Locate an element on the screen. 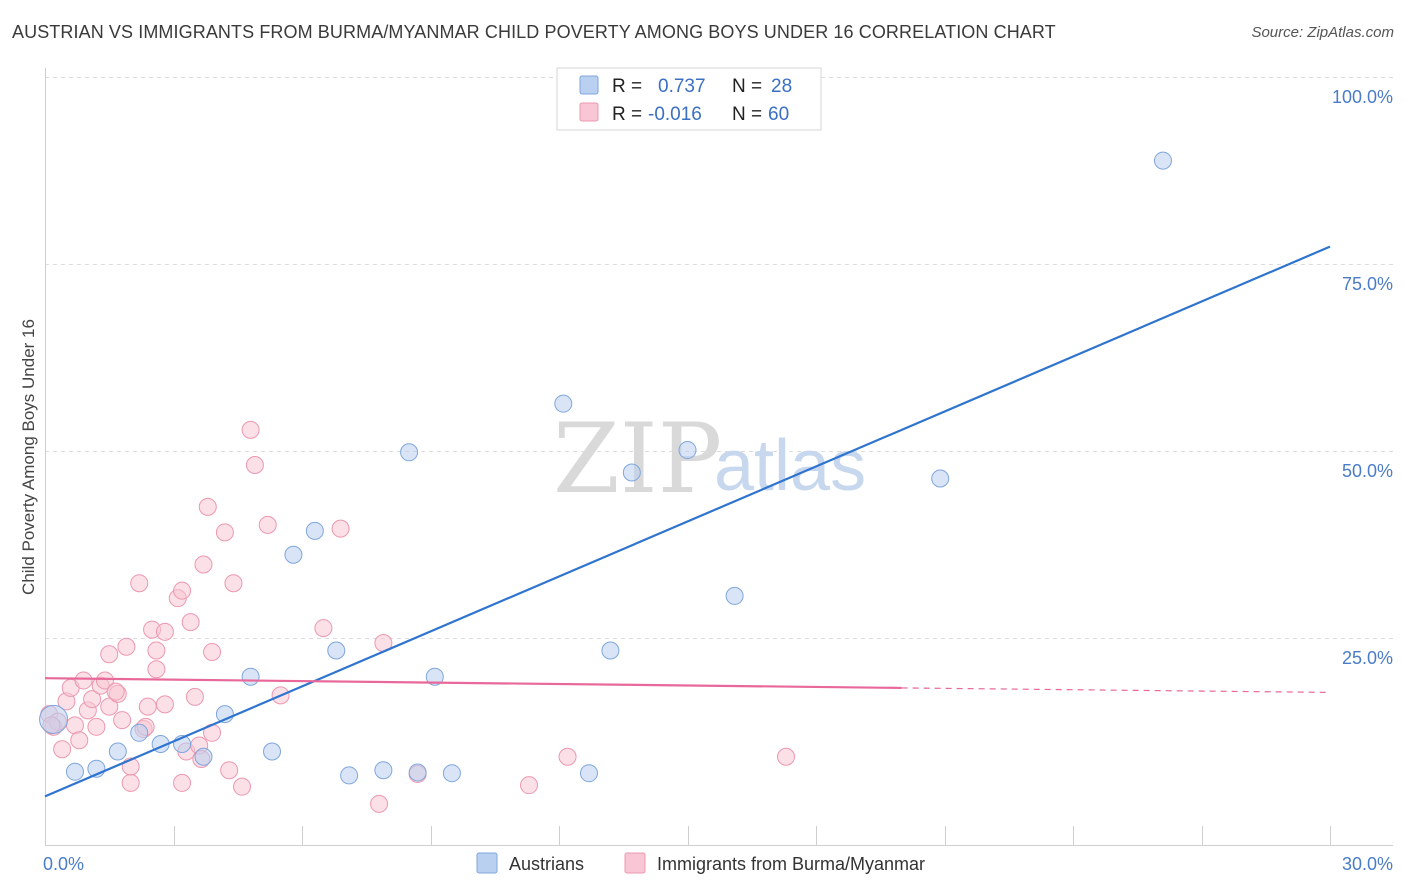 This screenshot has height=892, width=1406. watermark: ZIP atlas is located at coordinates (709, 459).